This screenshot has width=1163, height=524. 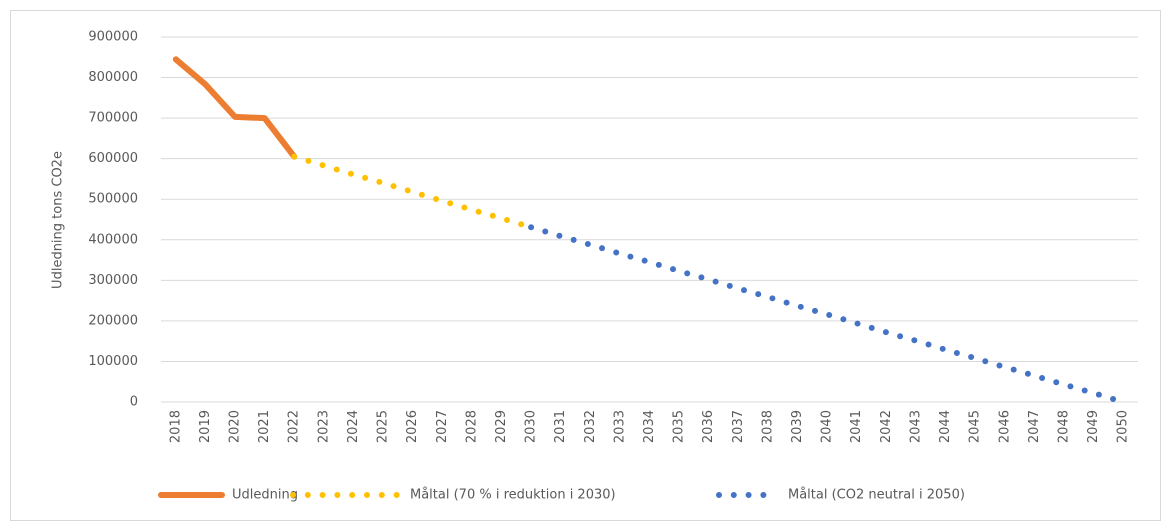 What do you see at coordinates (649, 426) in the screenshot?
I see `x-tick-label: 2034` at bounding box center [649, 426].